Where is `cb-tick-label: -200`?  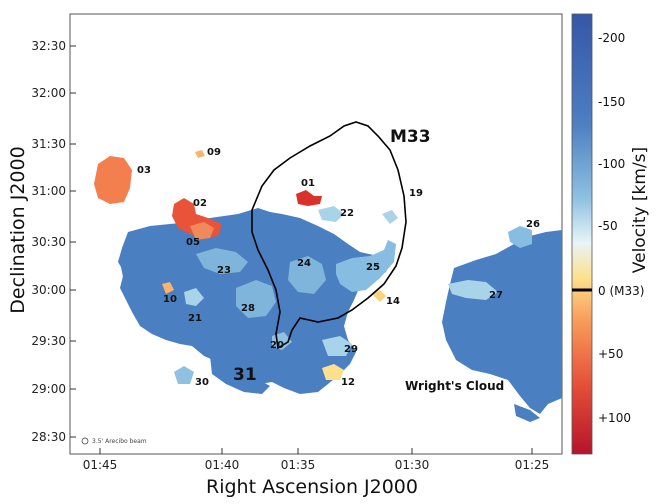 cb-tick-label: -200 is located at coordinates (611, 38).